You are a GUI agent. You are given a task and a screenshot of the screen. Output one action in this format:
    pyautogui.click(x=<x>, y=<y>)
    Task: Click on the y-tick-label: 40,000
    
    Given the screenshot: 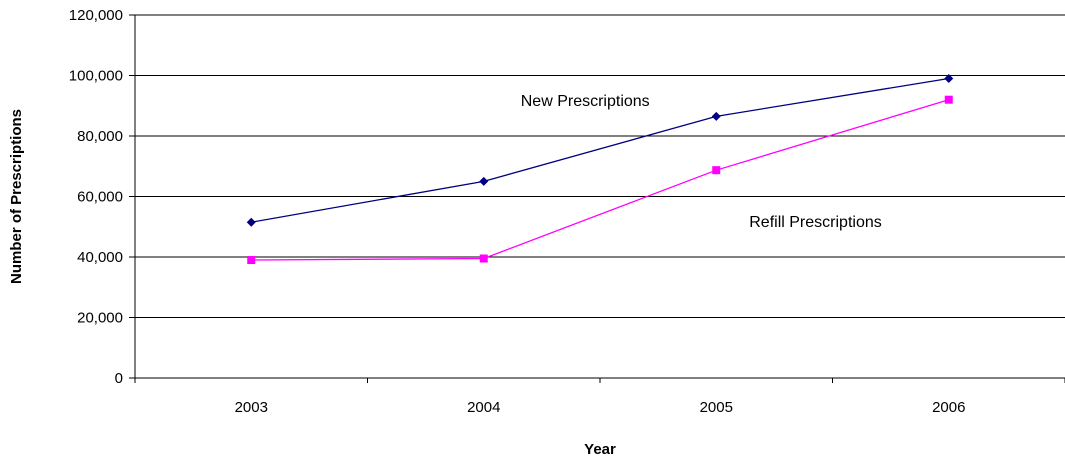 What is the action you would take?
    pyautogui.click(x=100, y=257)
    